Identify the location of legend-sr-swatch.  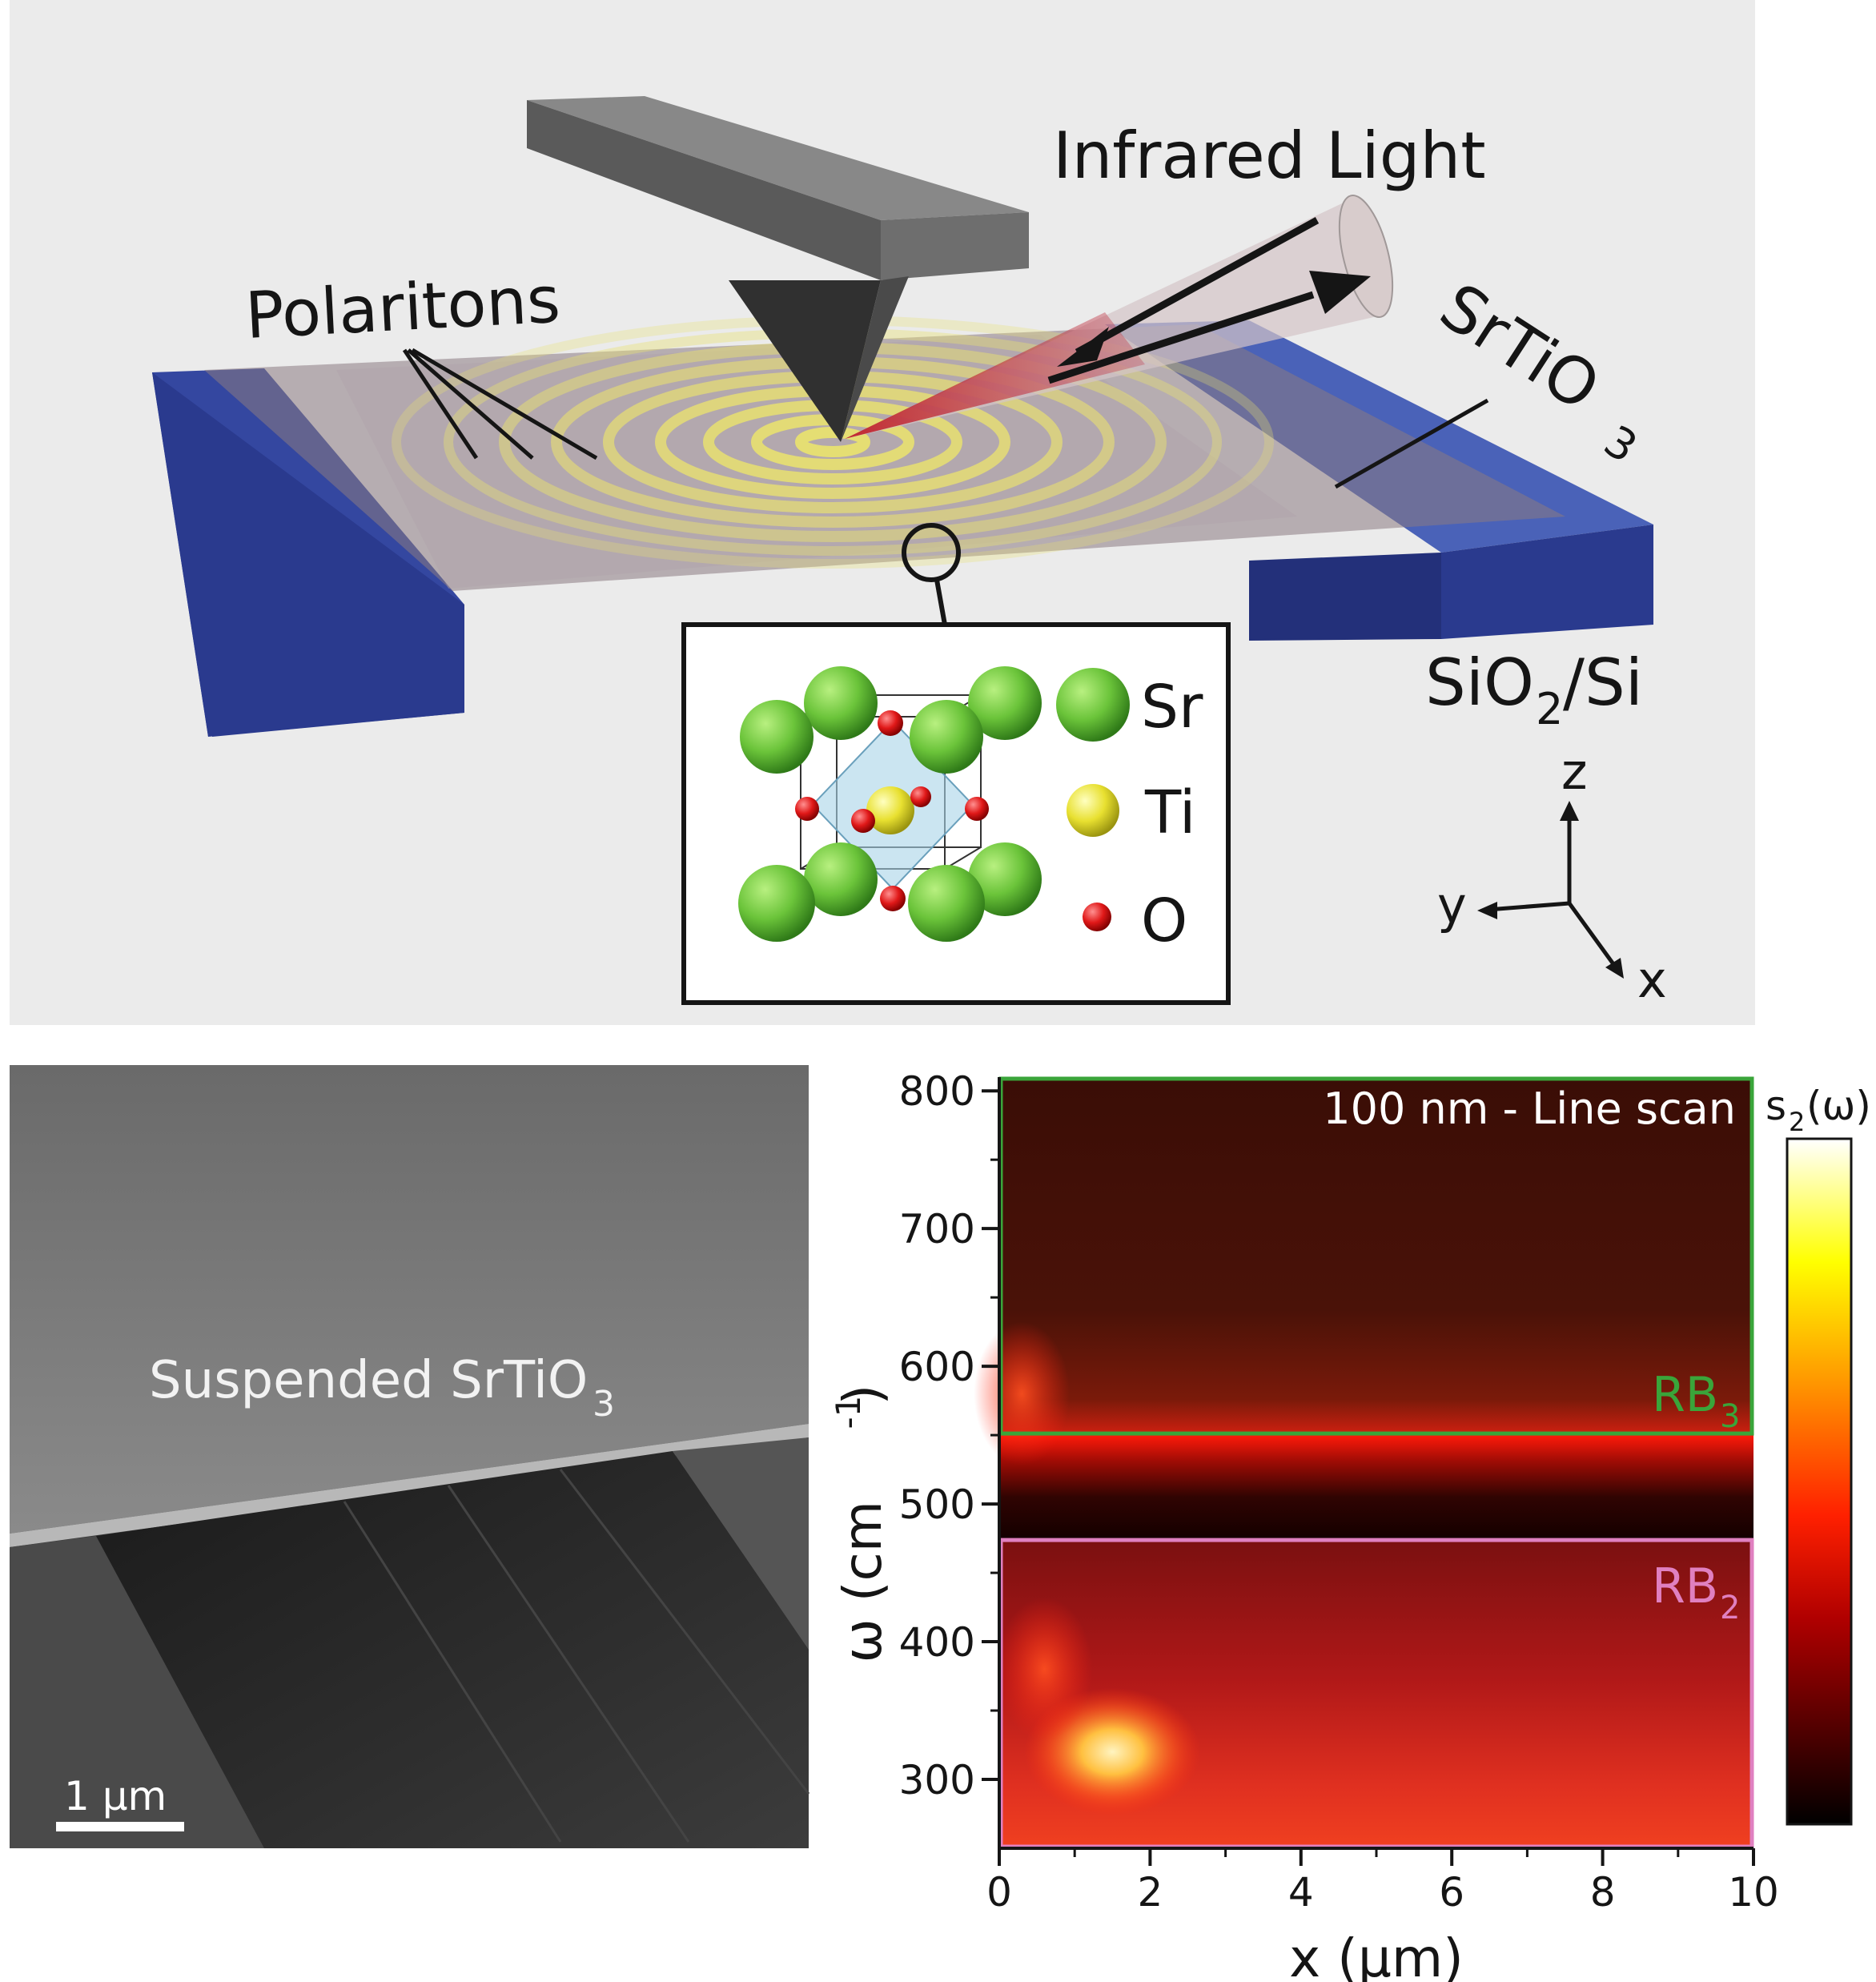
(1093, 705).